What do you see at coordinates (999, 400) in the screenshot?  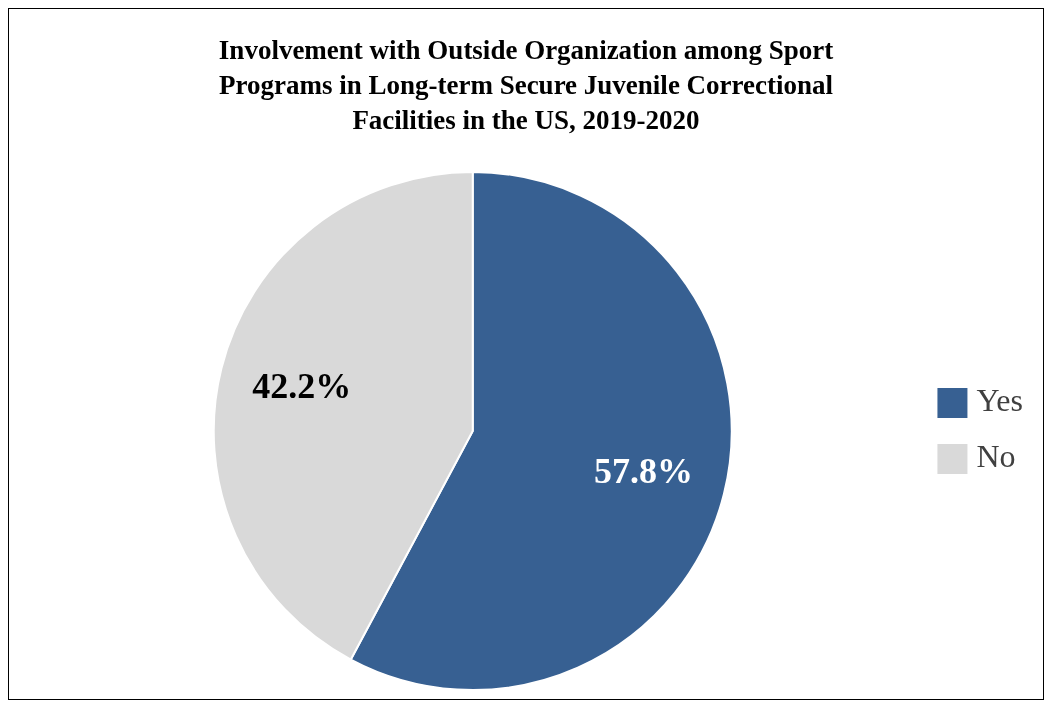 I see `legend-label: Yes` at bounding box center [999, 400].